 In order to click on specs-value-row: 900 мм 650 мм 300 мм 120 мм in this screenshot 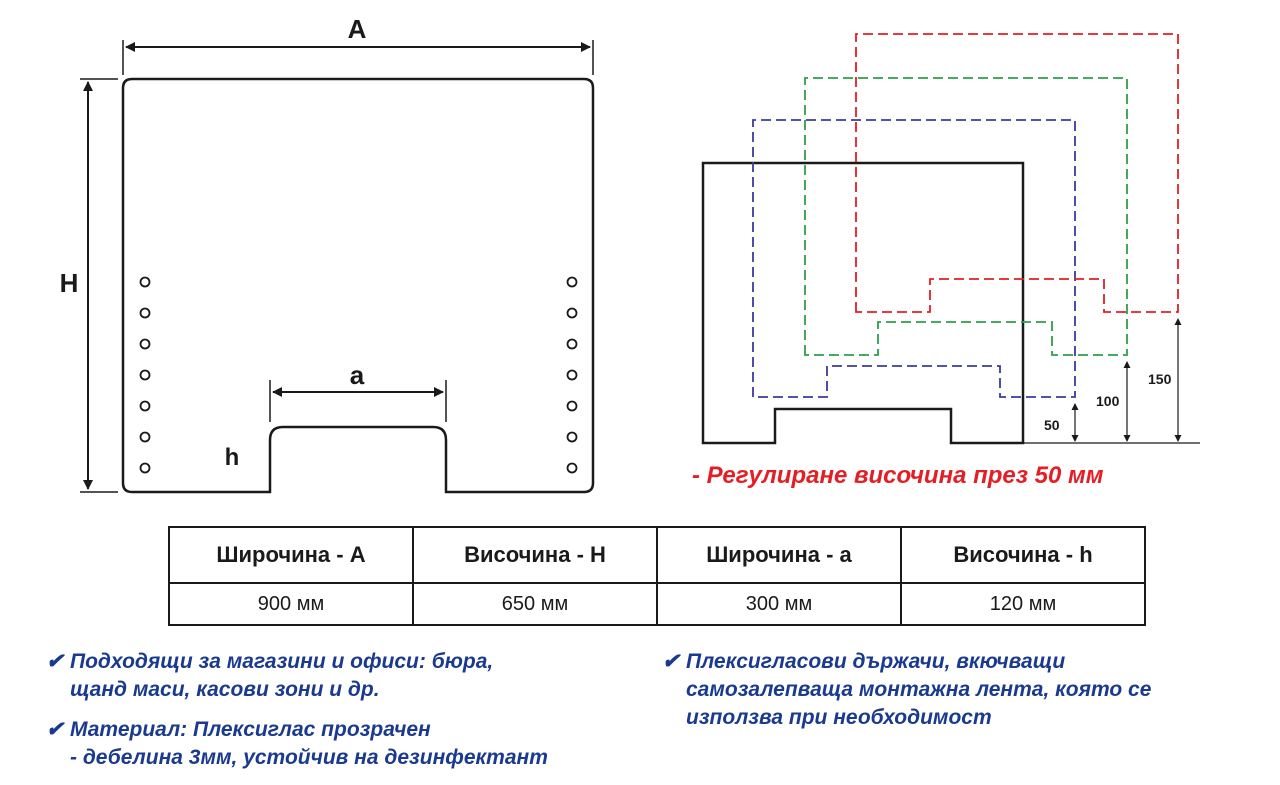, I will do `click(657, 604)`.